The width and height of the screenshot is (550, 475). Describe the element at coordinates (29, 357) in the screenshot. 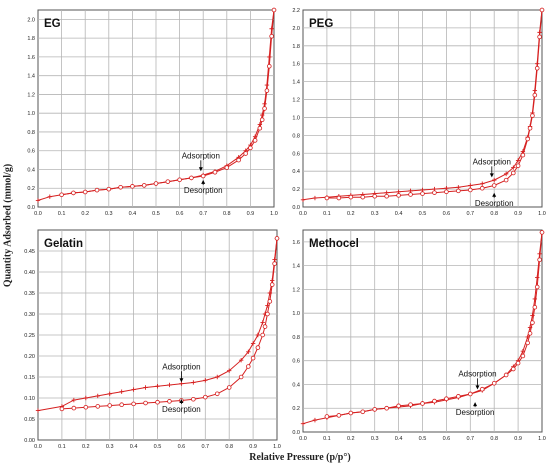

I see `y-tick-label: 0.20` at that location.